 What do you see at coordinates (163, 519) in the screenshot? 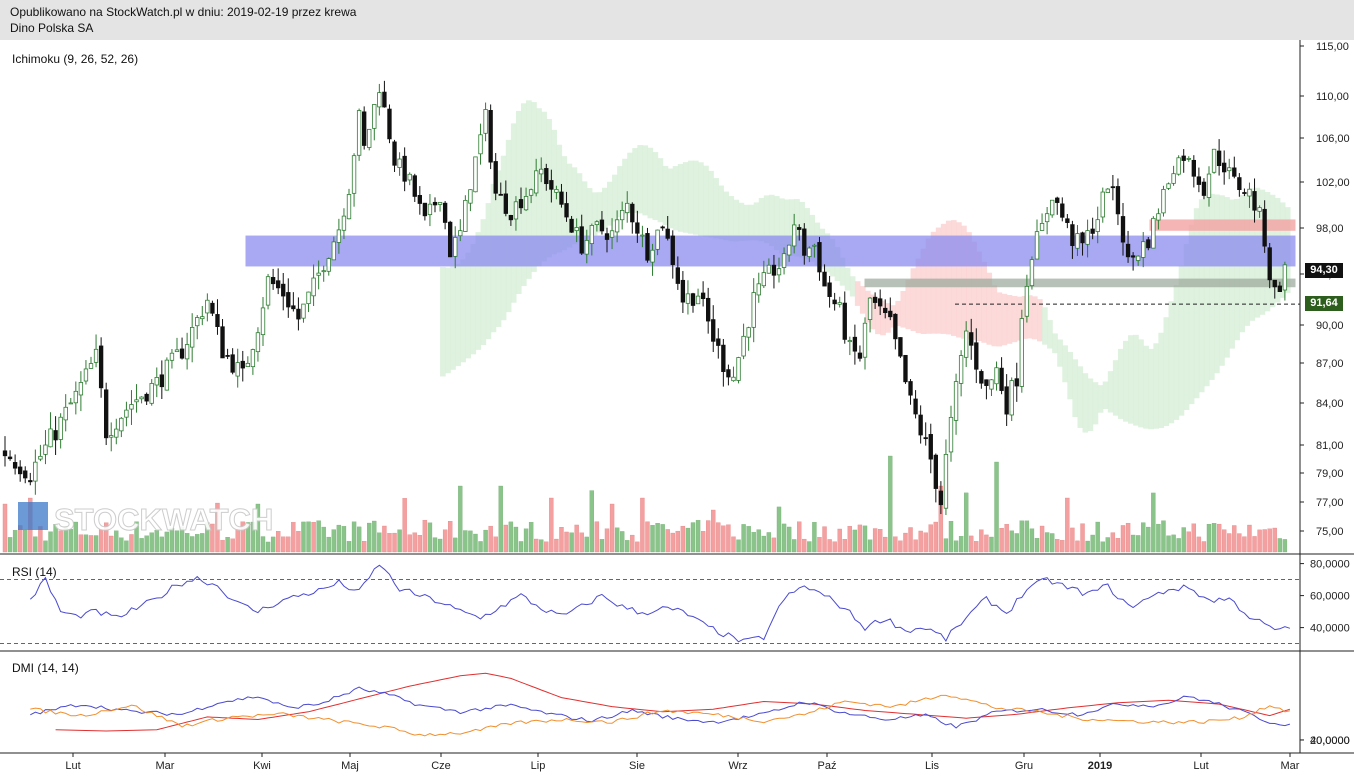
I see `watermark-text: STOCKWATCH` at bounding box center [163, 519].